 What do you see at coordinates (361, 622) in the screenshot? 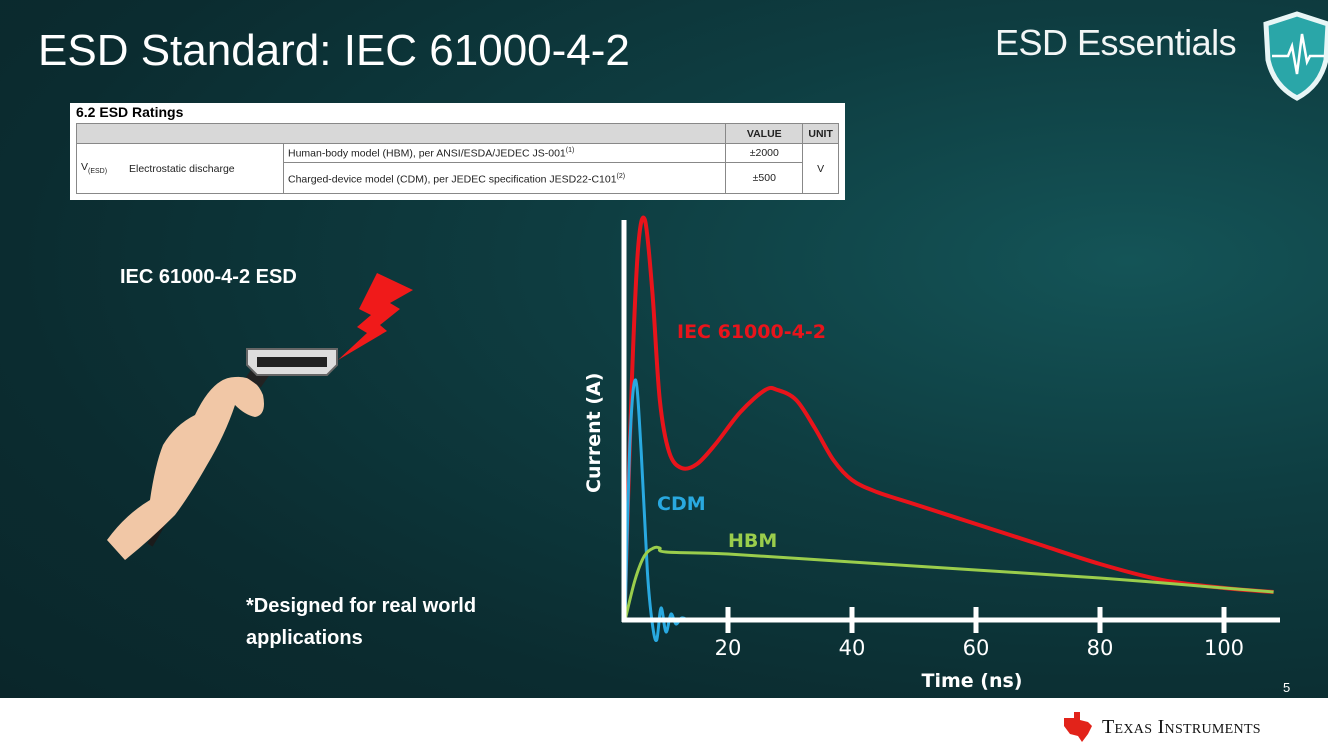
I see `note-text: *Designed for real world applications` at bounding box center [361, 622].